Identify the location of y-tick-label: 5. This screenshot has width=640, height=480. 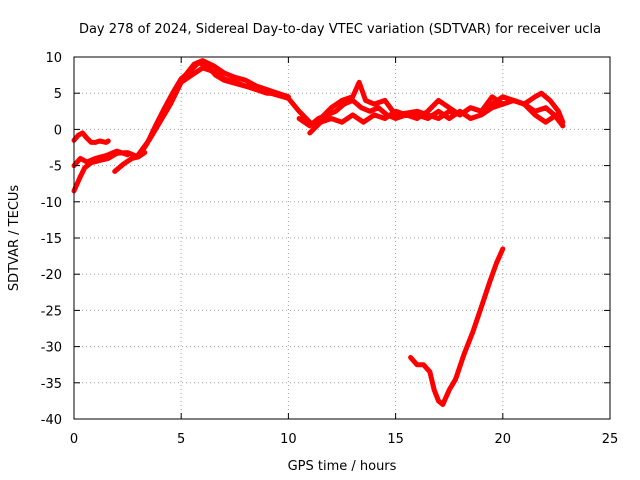
(58, 94).